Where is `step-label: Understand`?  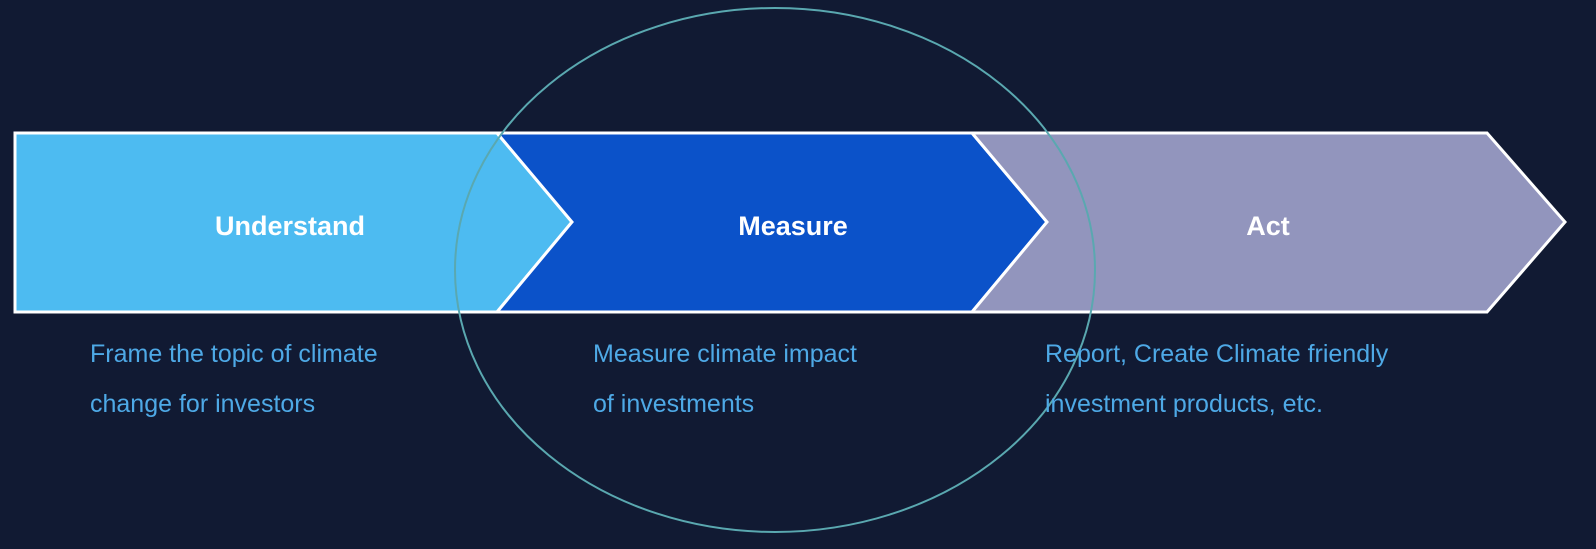 step-label: Understand is located at coordinates (290, 226).